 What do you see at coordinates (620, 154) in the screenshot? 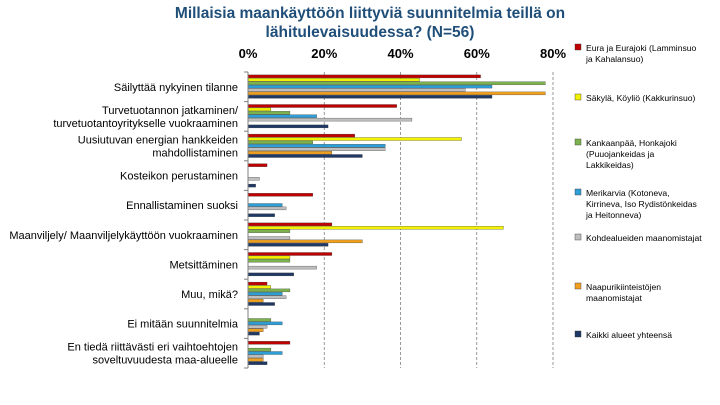
I see `legend-label: (Puuojankeidas ja` at bounding box center [620, 154].